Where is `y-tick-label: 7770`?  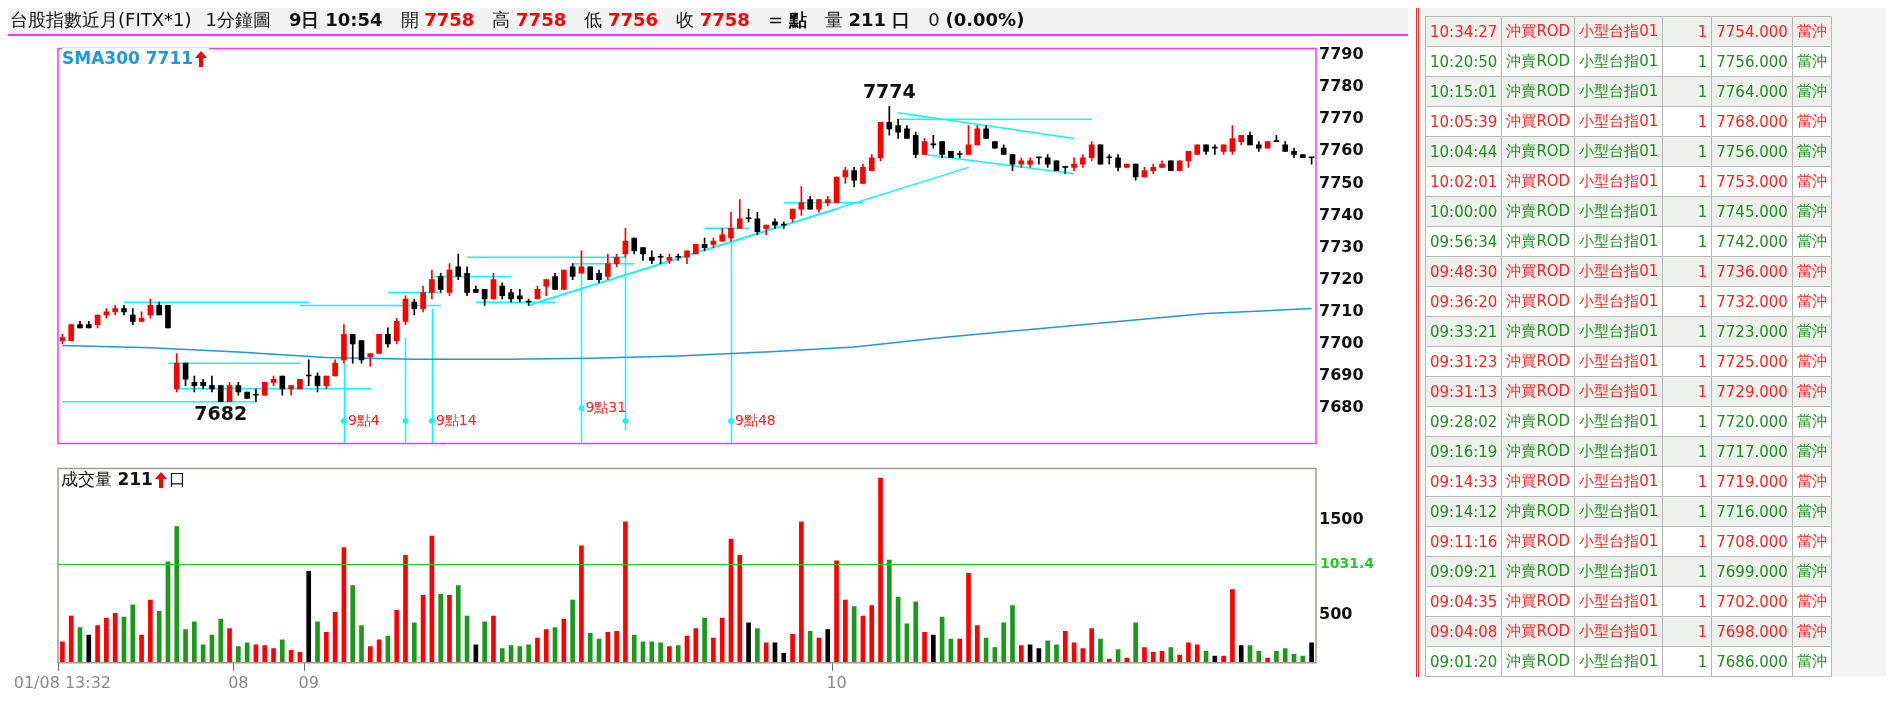
y-tick-label: 7770 is located at coordinates (1341, 118).